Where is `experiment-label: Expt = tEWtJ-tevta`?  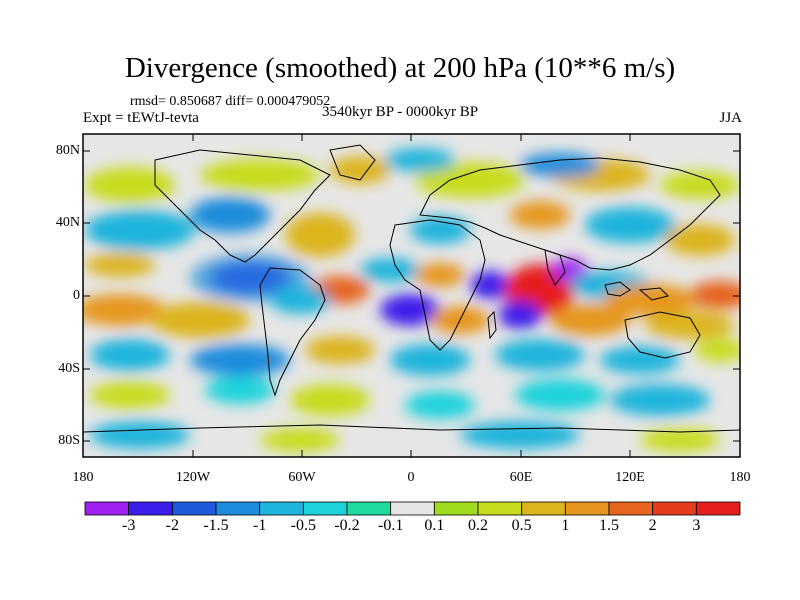
experiment-label: Expt = tEWtJ-tevta is located at coordinates (141, 118).